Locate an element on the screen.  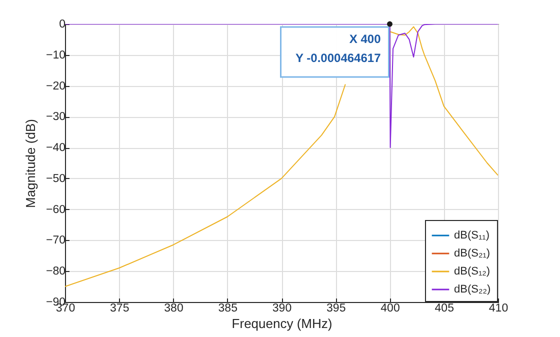
y-tick-label: −50 is located at coordinates (56, 178).